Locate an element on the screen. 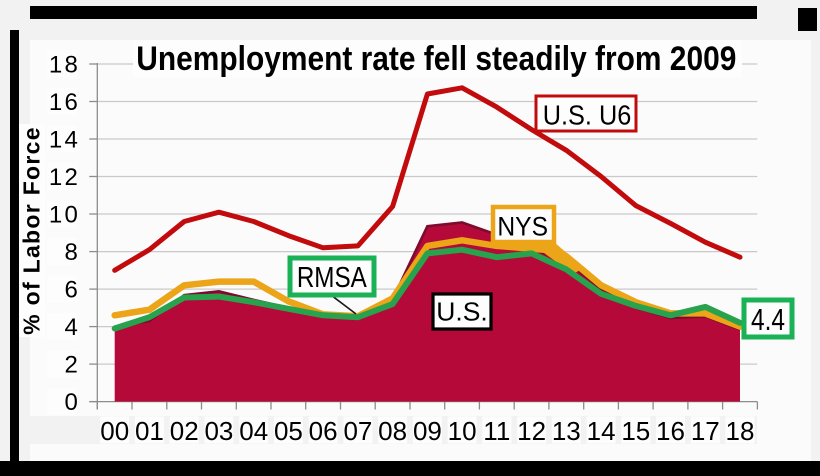 This screenshot has height=476, width=820. svg-text: 02 is located at coordinates (184, 431).